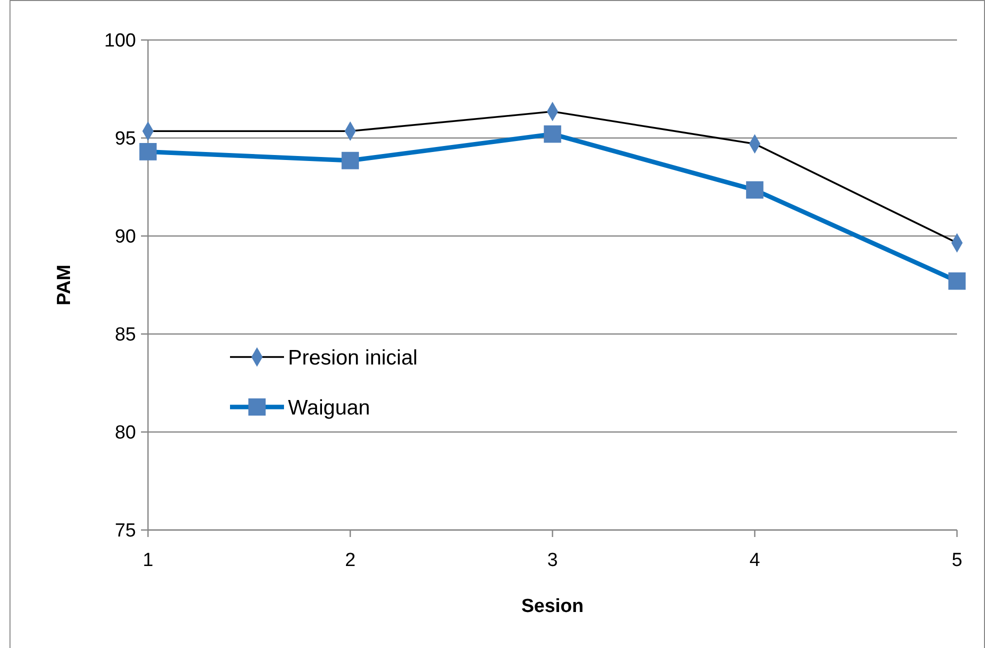  What do you see at coordinates (353, 358) in the screenshot?
I see `legend-label: Presion inicial` at bounding box center [353, 358].